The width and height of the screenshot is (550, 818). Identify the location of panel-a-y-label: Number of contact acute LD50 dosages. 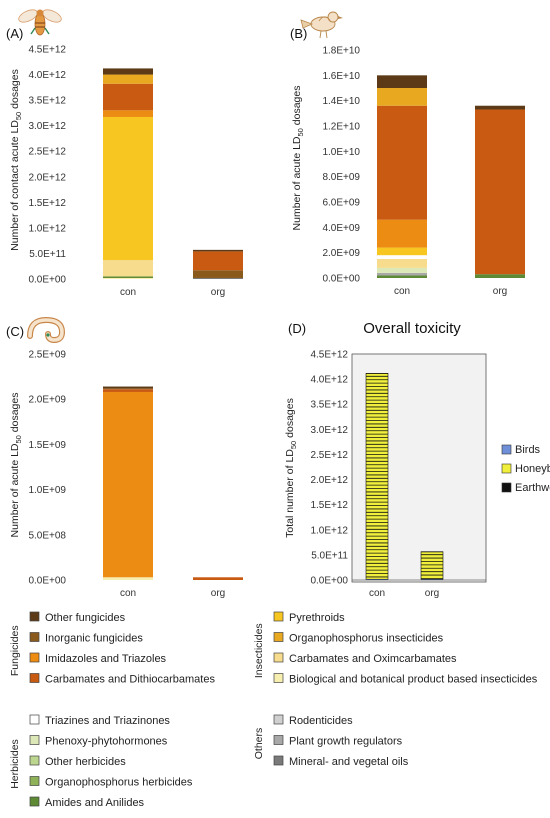
(16, 160).